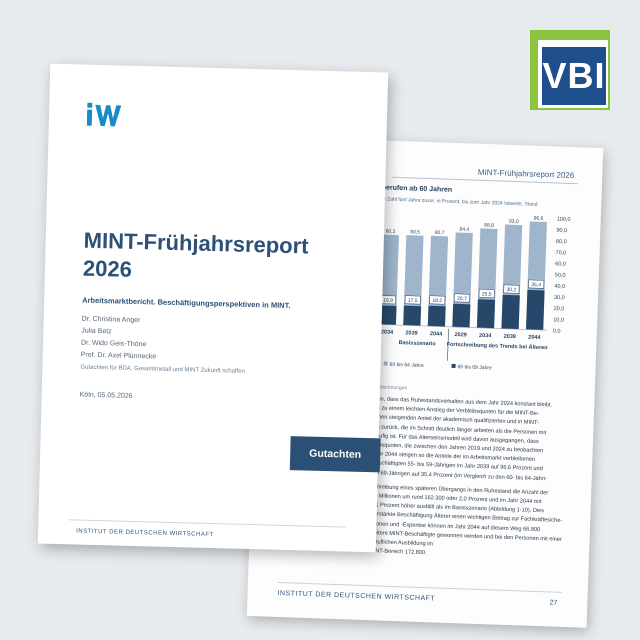  Describe the element at coordinates (526, 174) in the screenshot. I see `page-header: MINT-Frühjahrsreport 2026` at that location.